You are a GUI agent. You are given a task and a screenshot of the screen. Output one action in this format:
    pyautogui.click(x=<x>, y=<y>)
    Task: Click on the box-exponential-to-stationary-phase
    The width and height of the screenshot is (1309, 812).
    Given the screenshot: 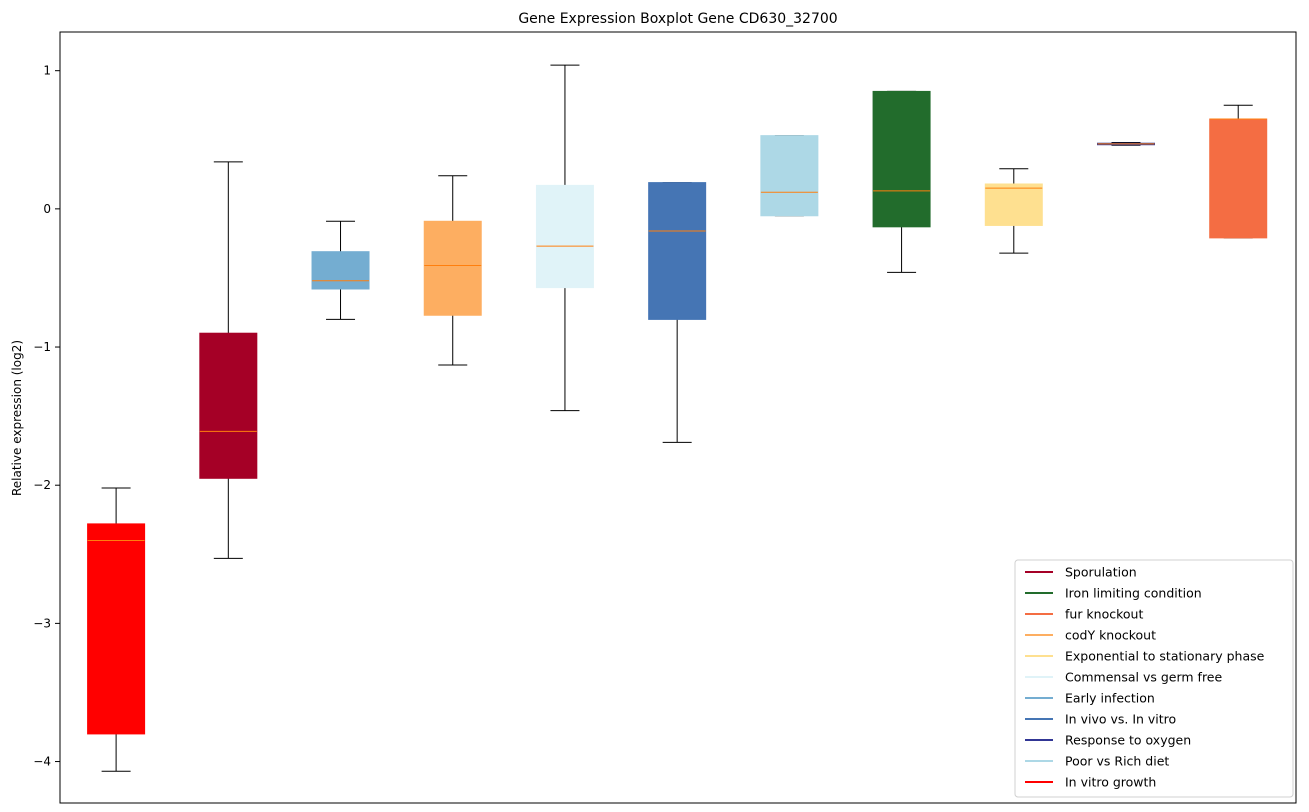 What is the action you would take?
    pyautogui.click(x=1013, y=211)
    